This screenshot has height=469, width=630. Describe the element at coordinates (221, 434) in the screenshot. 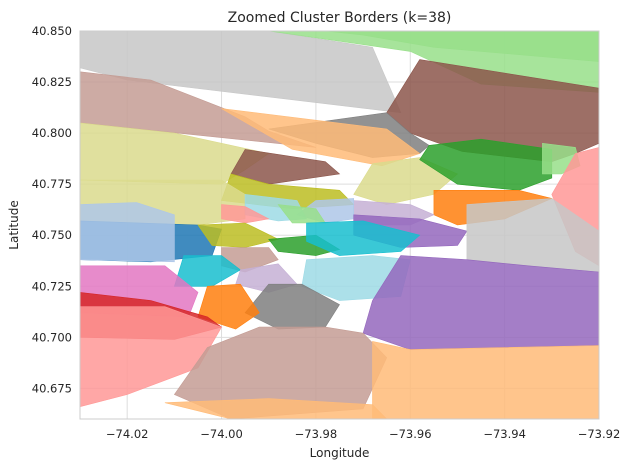

I see `x-tick-label: −74.00` at that location.